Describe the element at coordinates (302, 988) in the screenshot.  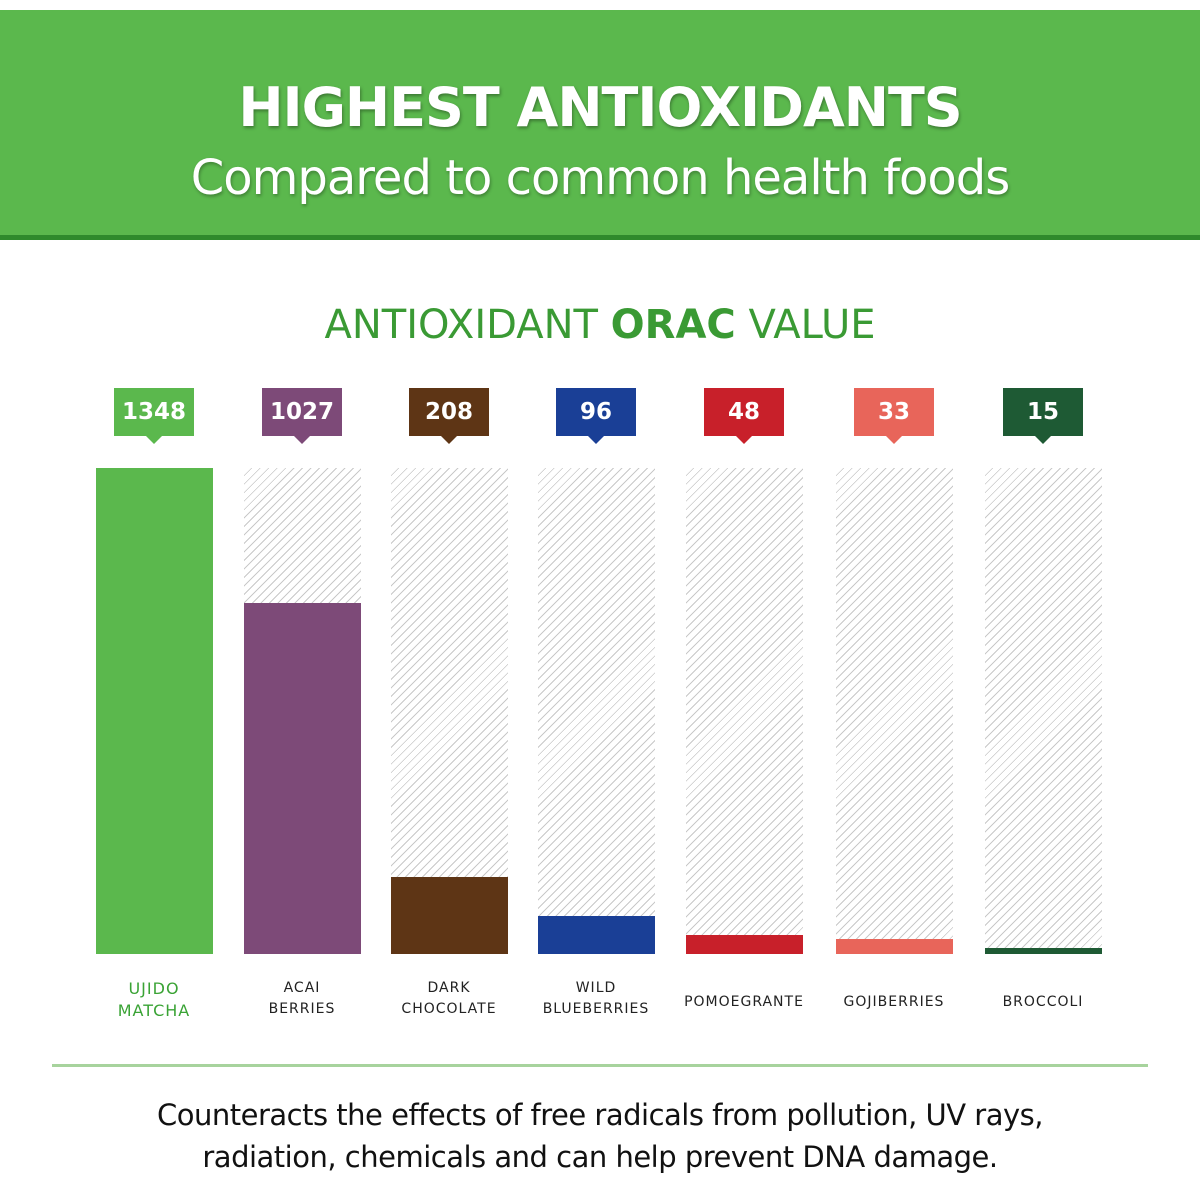
I see `category-label-line-1: ACAI` at that location.